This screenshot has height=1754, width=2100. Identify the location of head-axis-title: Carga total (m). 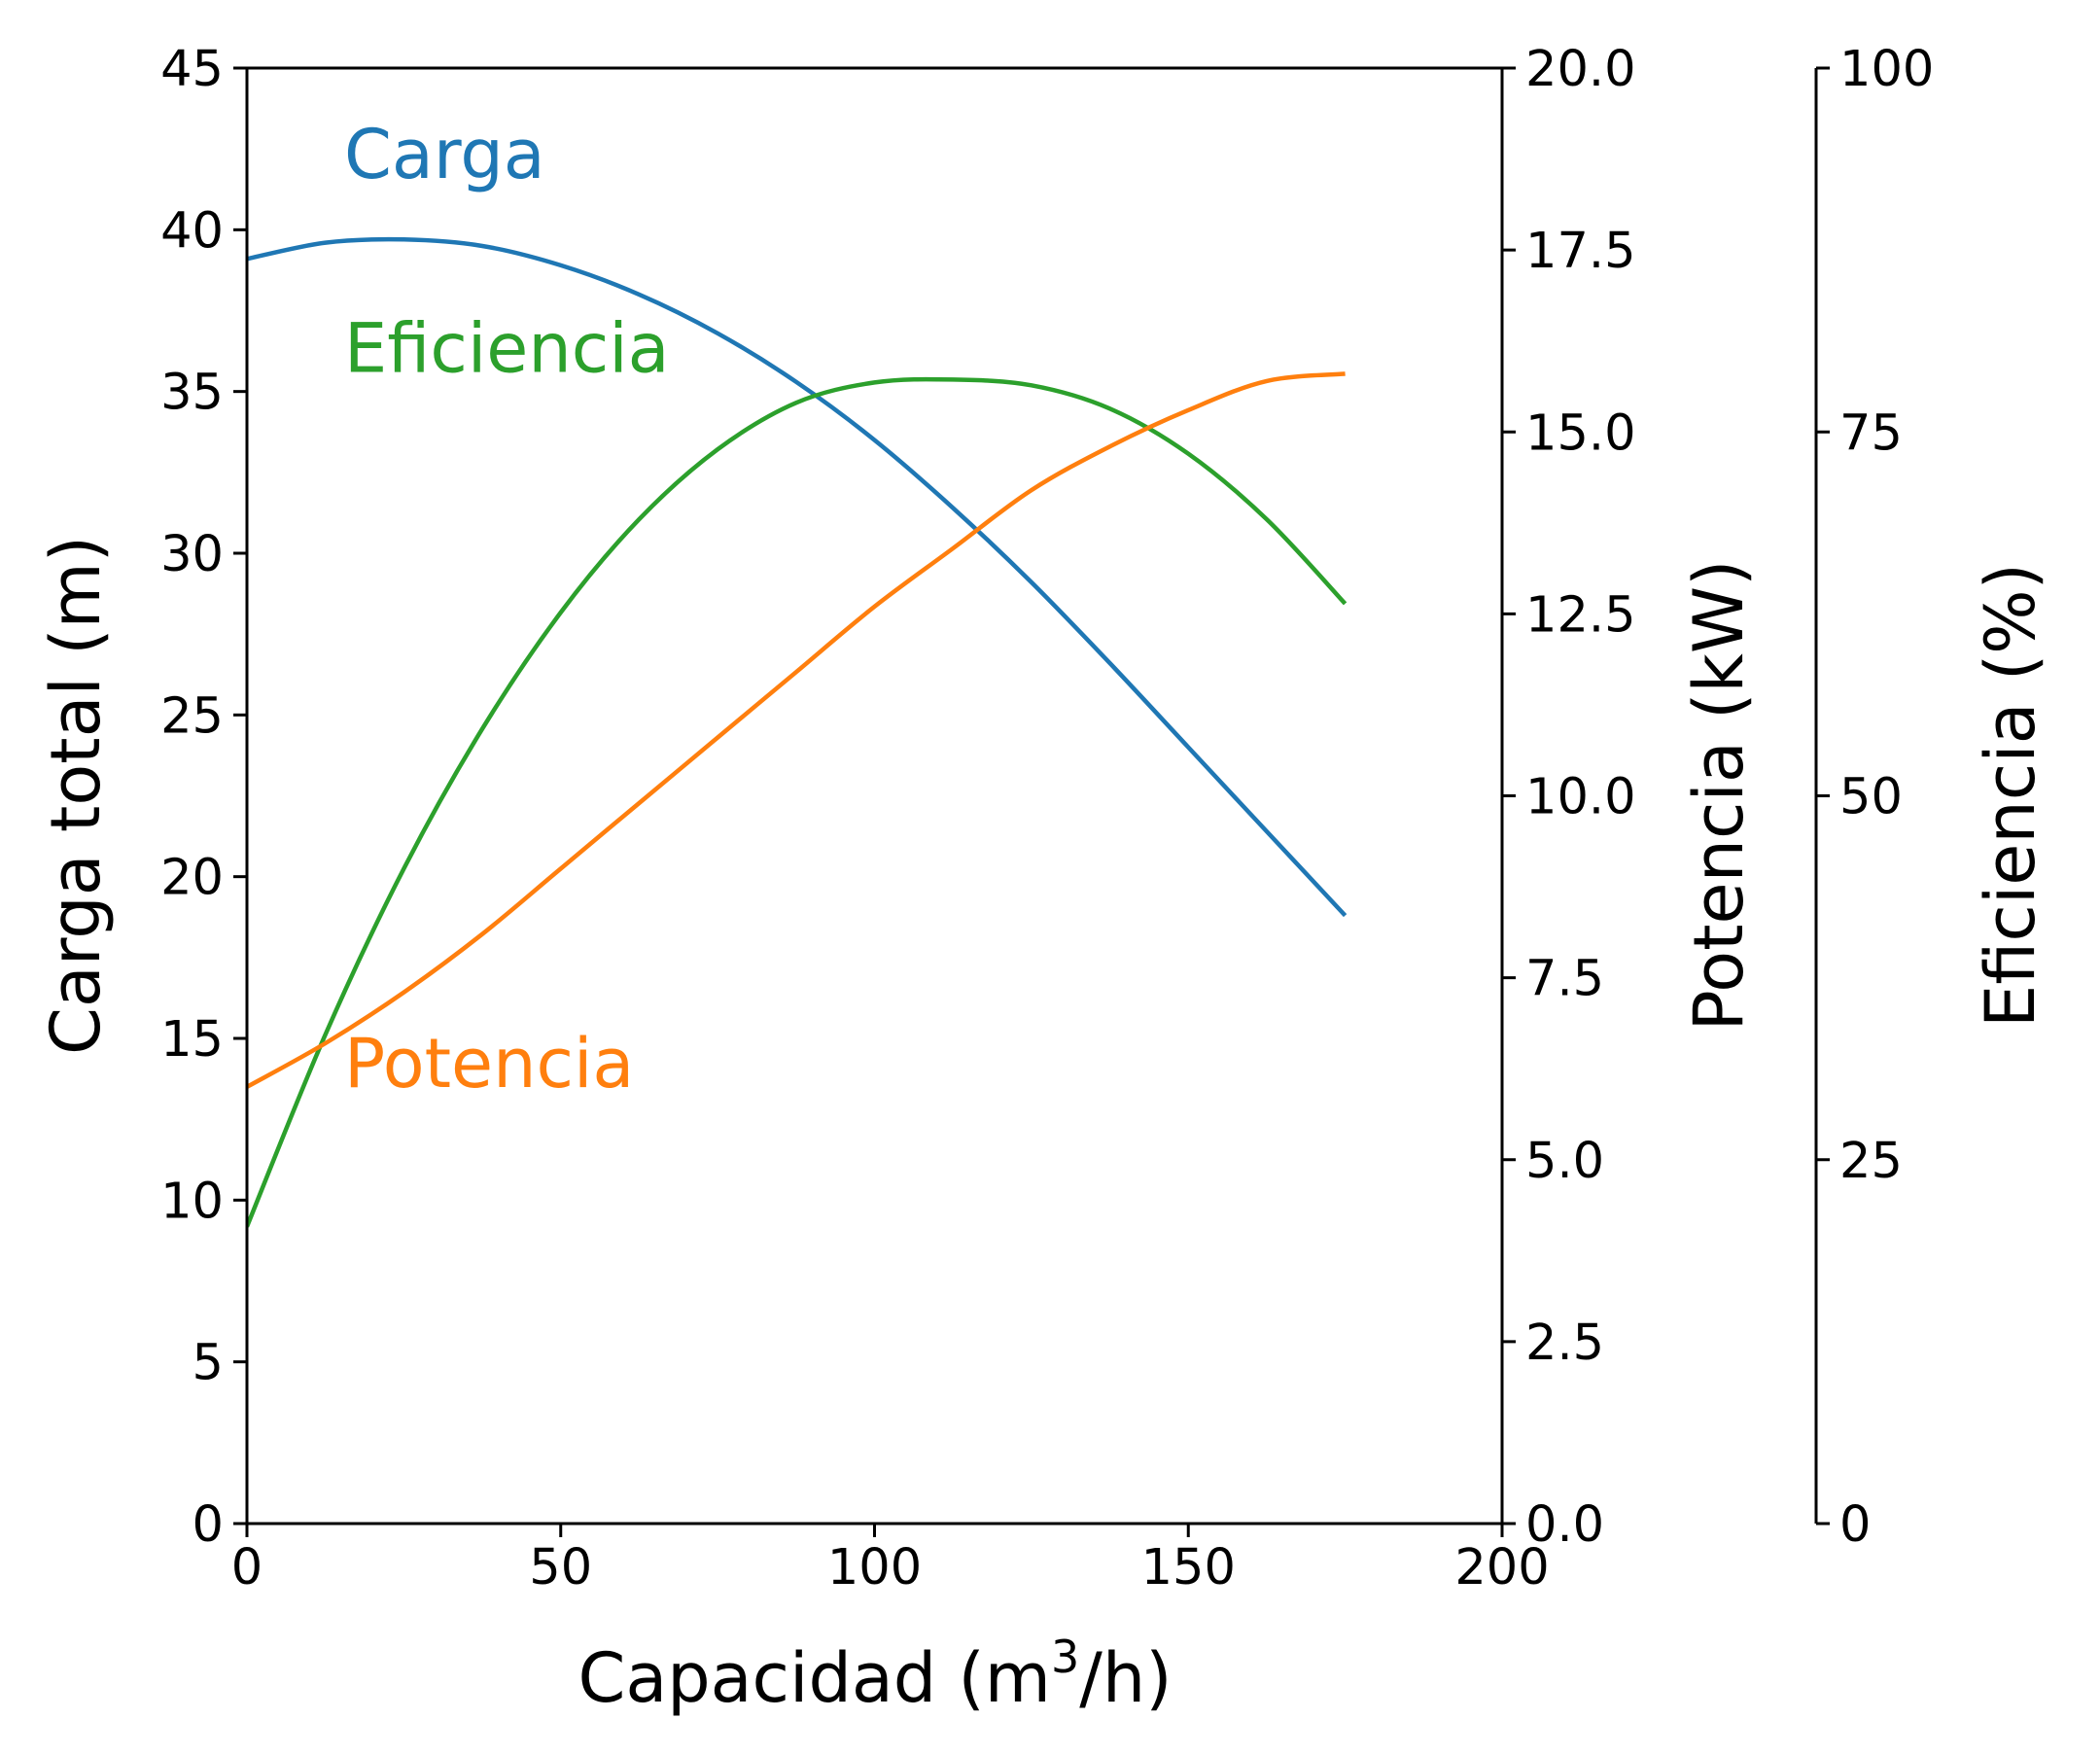
(76, 795).